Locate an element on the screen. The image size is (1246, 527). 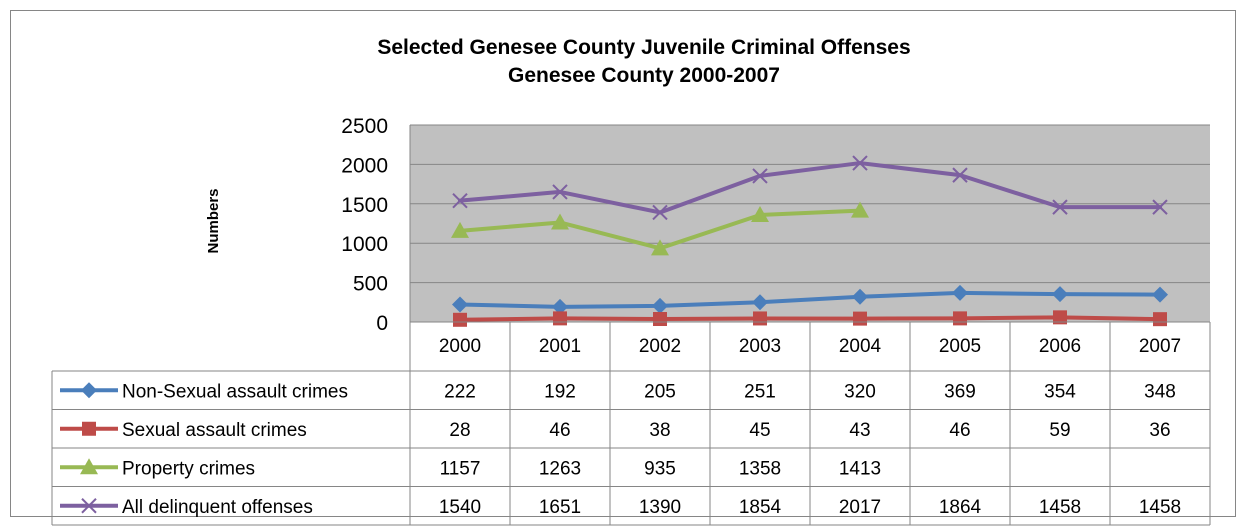
y-tick-label: 2500 is located at coordinates (364, 126).